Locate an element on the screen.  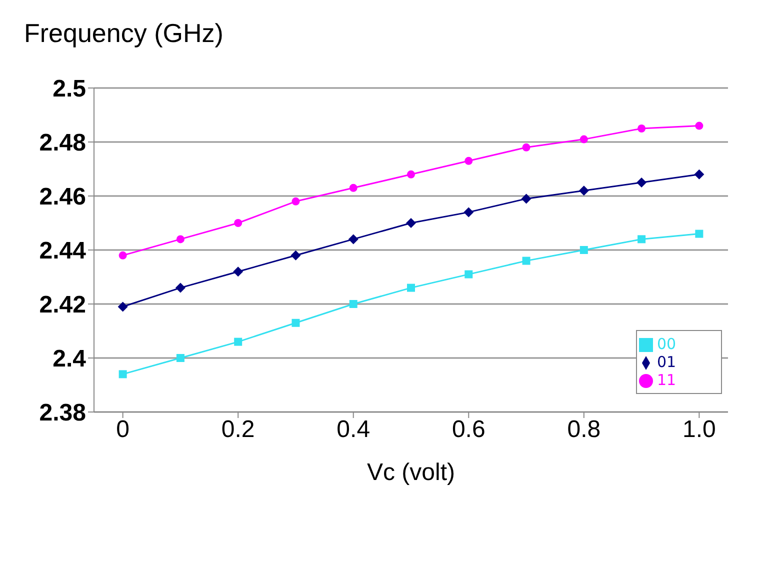
legend-label: 00 is located at coordinates (666, 344).